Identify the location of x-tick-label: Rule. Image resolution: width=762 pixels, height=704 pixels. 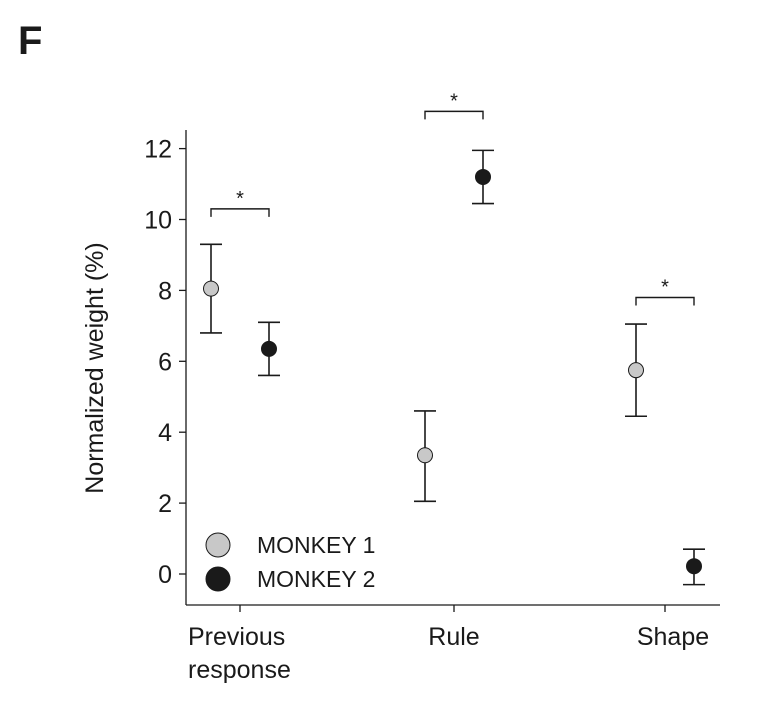
(453, 637).